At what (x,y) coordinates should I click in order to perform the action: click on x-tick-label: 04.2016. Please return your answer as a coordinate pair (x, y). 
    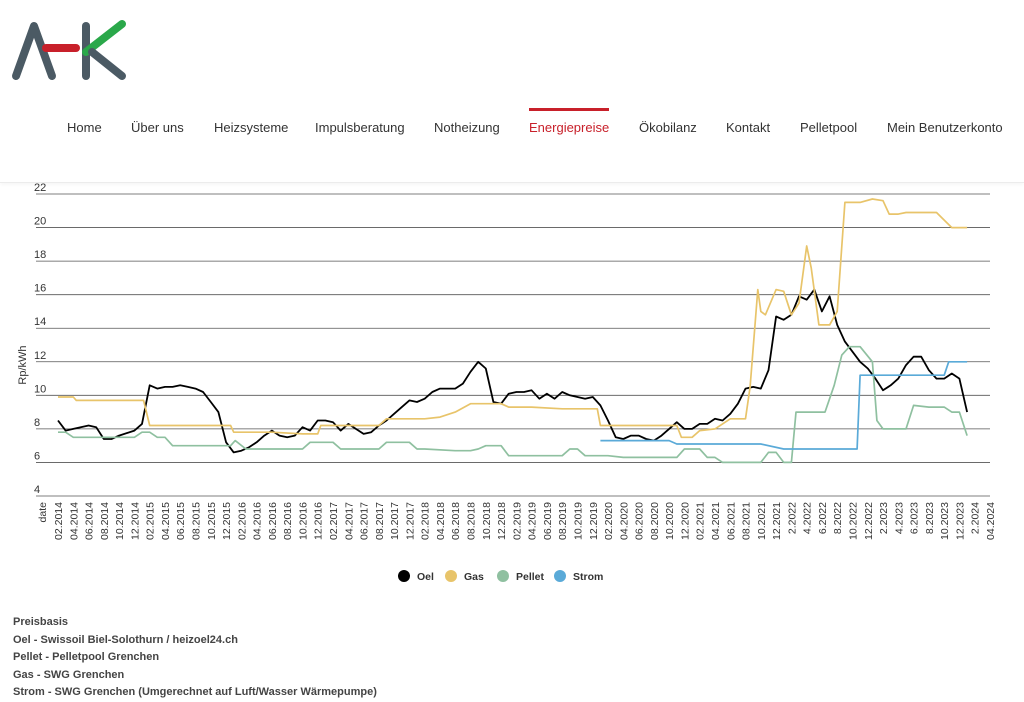
    Looking at the image, I should click on (258, 521).